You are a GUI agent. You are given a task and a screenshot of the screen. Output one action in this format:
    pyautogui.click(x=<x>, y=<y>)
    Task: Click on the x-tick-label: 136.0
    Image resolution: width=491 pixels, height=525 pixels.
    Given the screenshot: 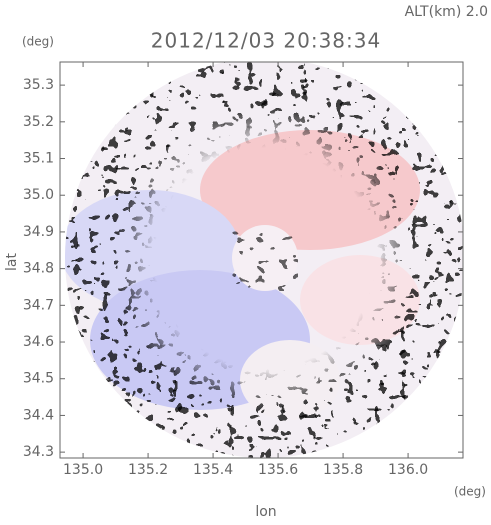 What is the action you would take?
    pyautogui.click(x=408, y=470)
    